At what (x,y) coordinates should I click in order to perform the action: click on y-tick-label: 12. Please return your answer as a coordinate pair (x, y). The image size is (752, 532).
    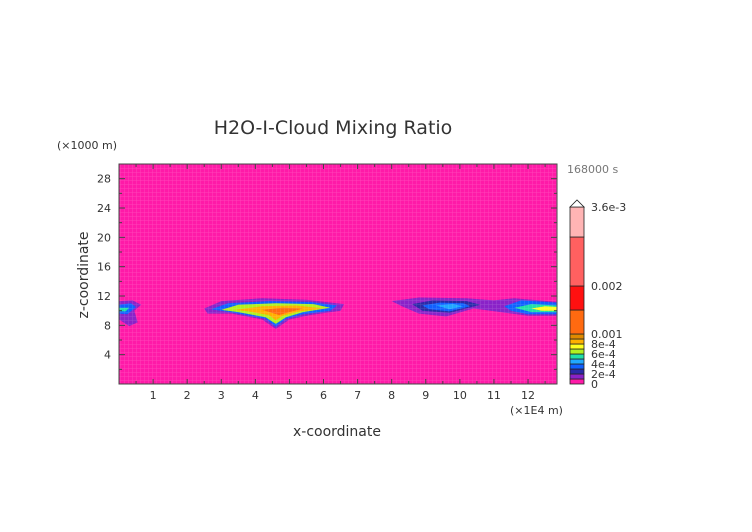
    Looking at the image, I should click on (104, 296).